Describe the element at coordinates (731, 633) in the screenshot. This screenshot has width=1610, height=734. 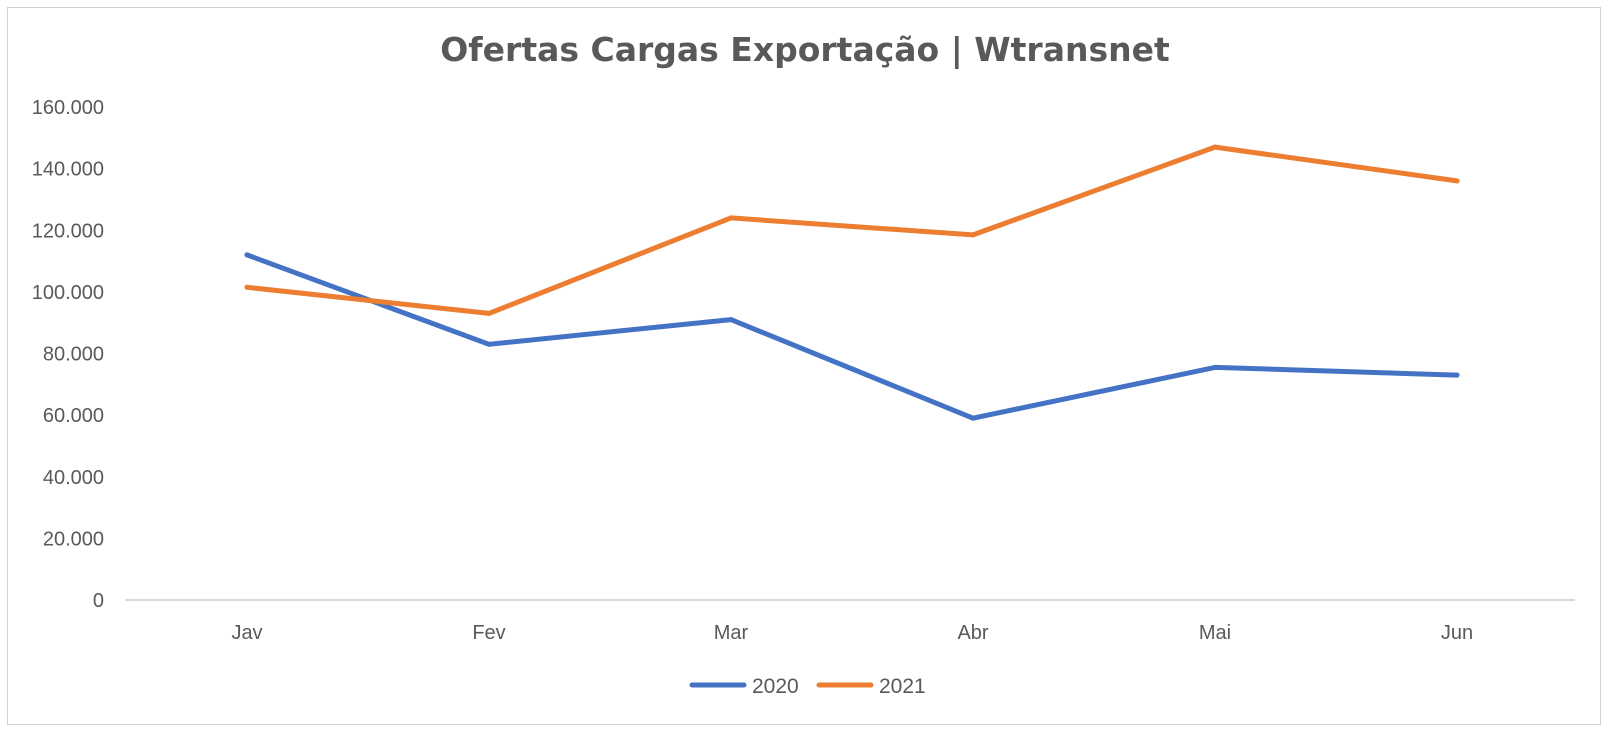
I see `x-tick-label: Mar` at that location.